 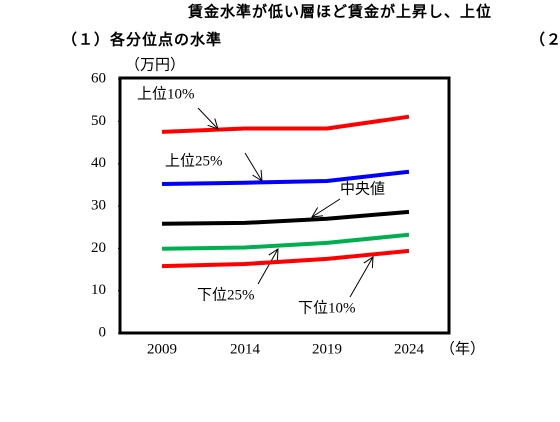 What do you see at coordinates (98, 205) in the screenshot?
I see `y-tick-label: 30` at bounding box center [98, 205].